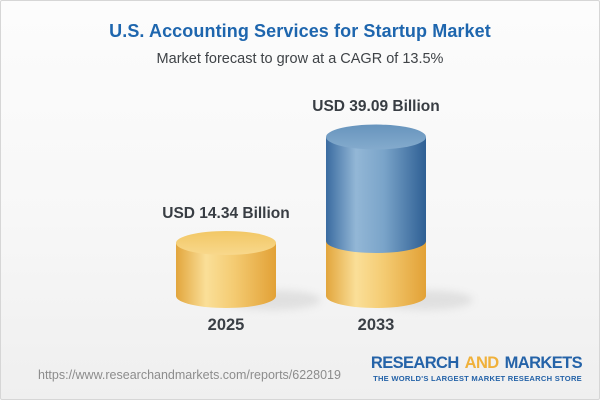 The image size is (600, 400). Describe the element at coordinates (376, 195) in the screenshot. I see `bar-2033-growth-segment` at that location.